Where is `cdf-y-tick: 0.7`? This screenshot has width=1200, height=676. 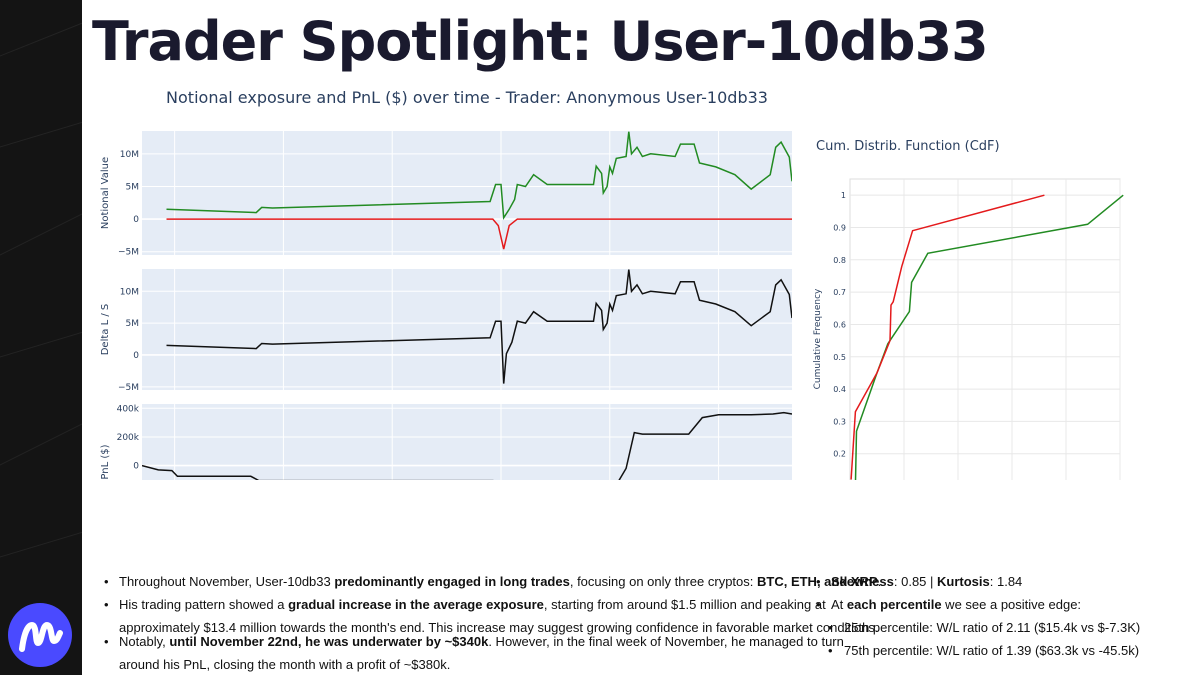 cdf-y-tick: 0.7 is located at coordinates (839, 292).